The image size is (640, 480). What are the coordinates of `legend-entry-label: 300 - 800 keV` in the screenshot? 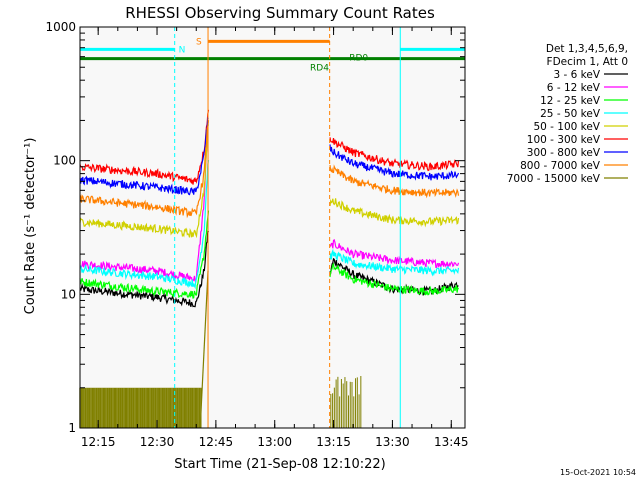 It's located at (564, 153).